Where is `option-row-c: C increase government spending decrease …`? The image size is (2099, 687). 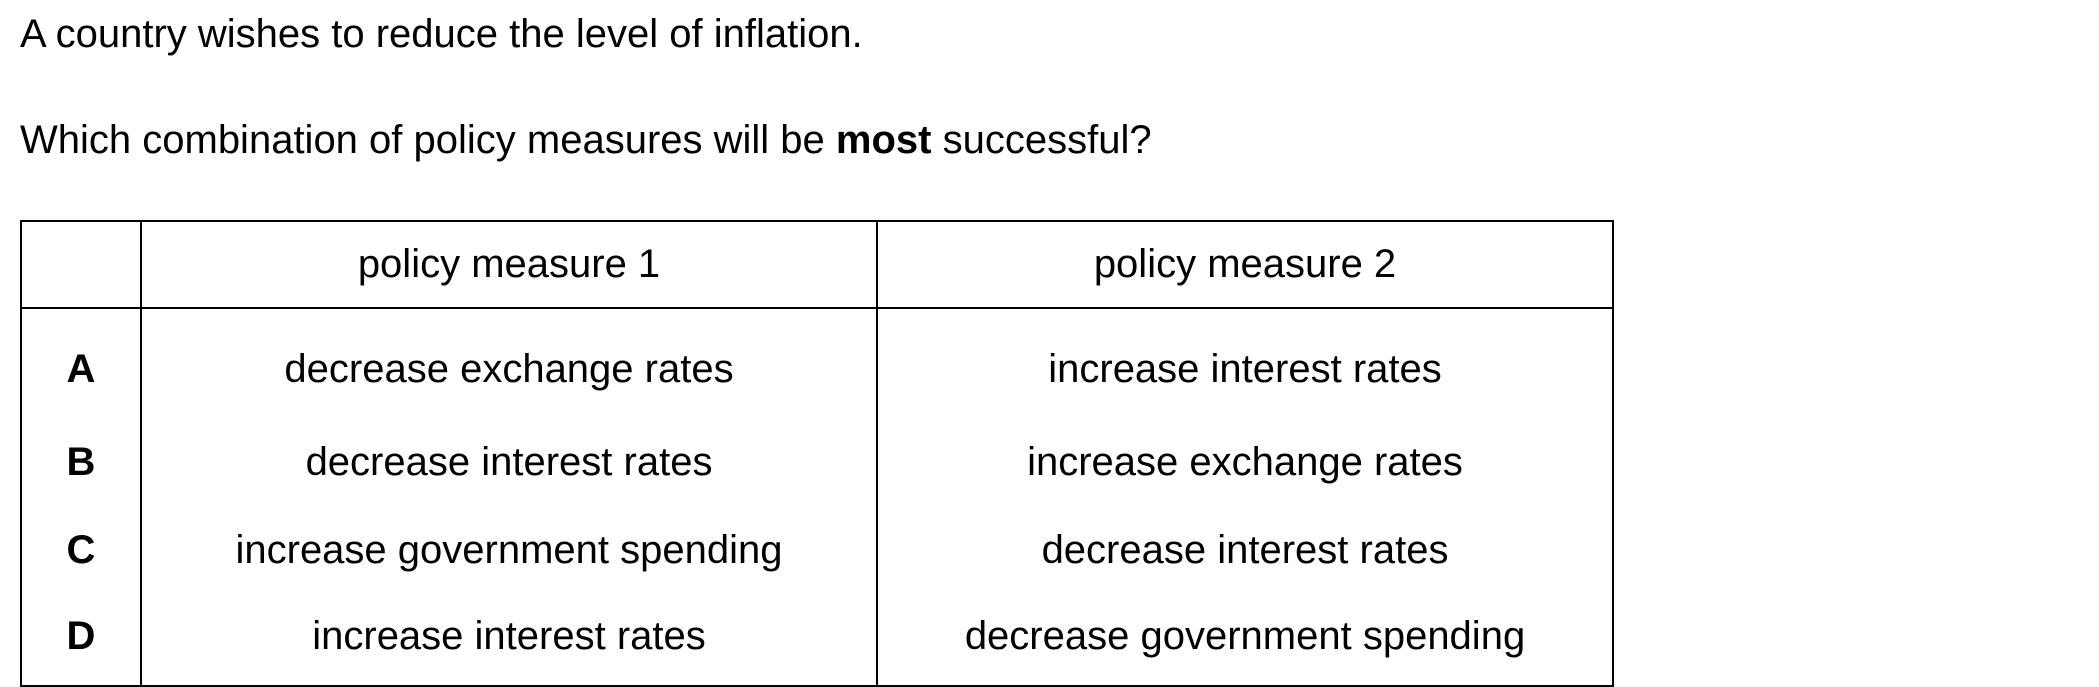 option-row-c: C increase government spending decrease … is located at coordinates (817, 550).